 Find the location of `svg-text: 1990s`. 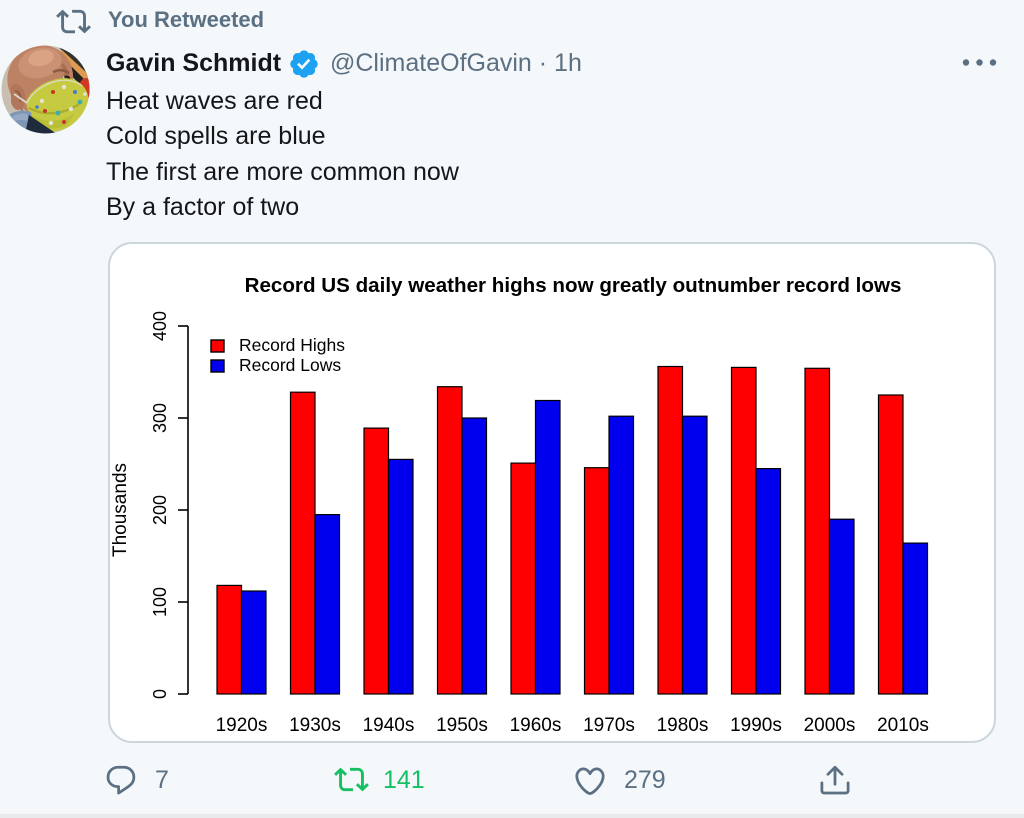

svg-text: 1990s is located at coordinates (756, 725).